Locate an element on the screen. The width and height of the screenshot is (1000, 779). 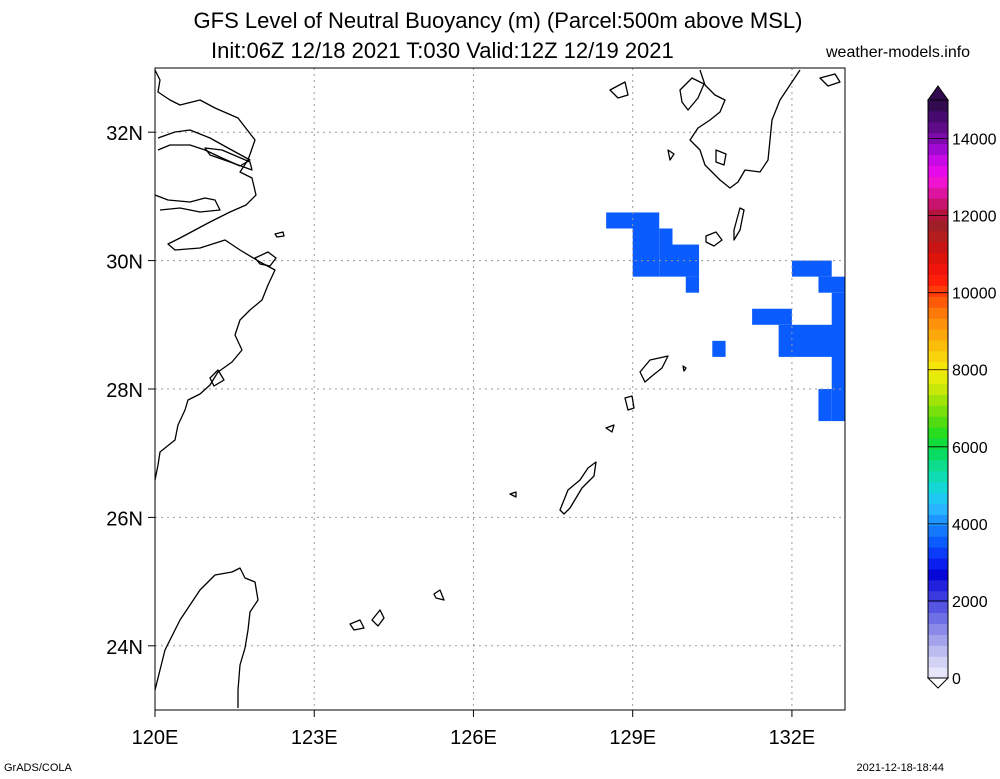
island-kume is located at coordinates (513, 494).